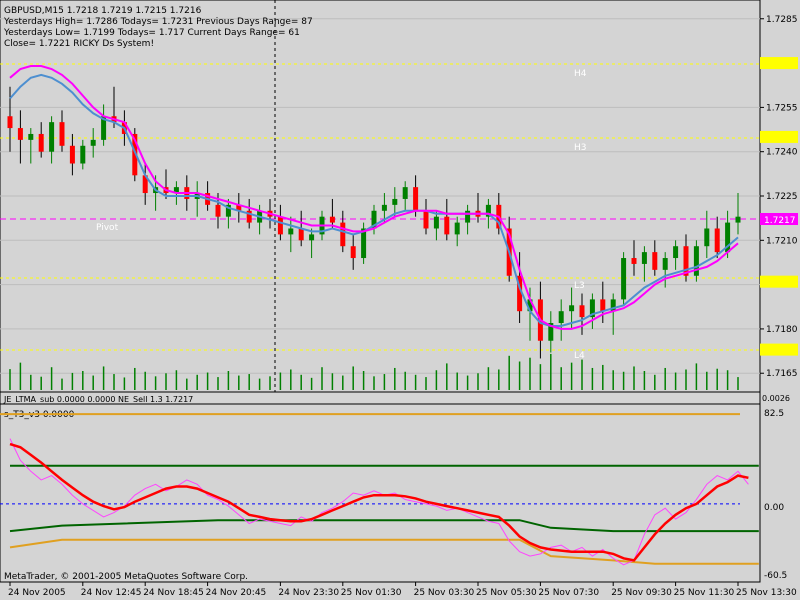  What do you see at coordinates (775, 495) in the screenshot?
I see `t3-axis: 82.5 0.00 -60.5` at bounding box center [775, 495].